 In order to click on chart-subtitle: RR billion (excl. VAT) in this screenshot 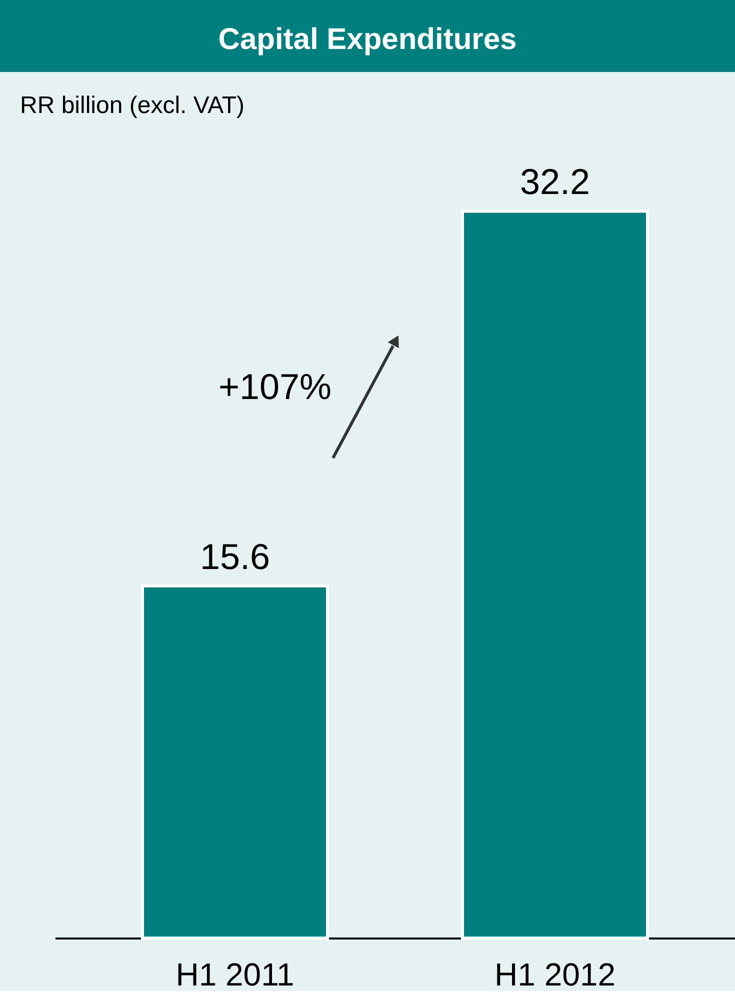, I will do `click(132, 105)`.